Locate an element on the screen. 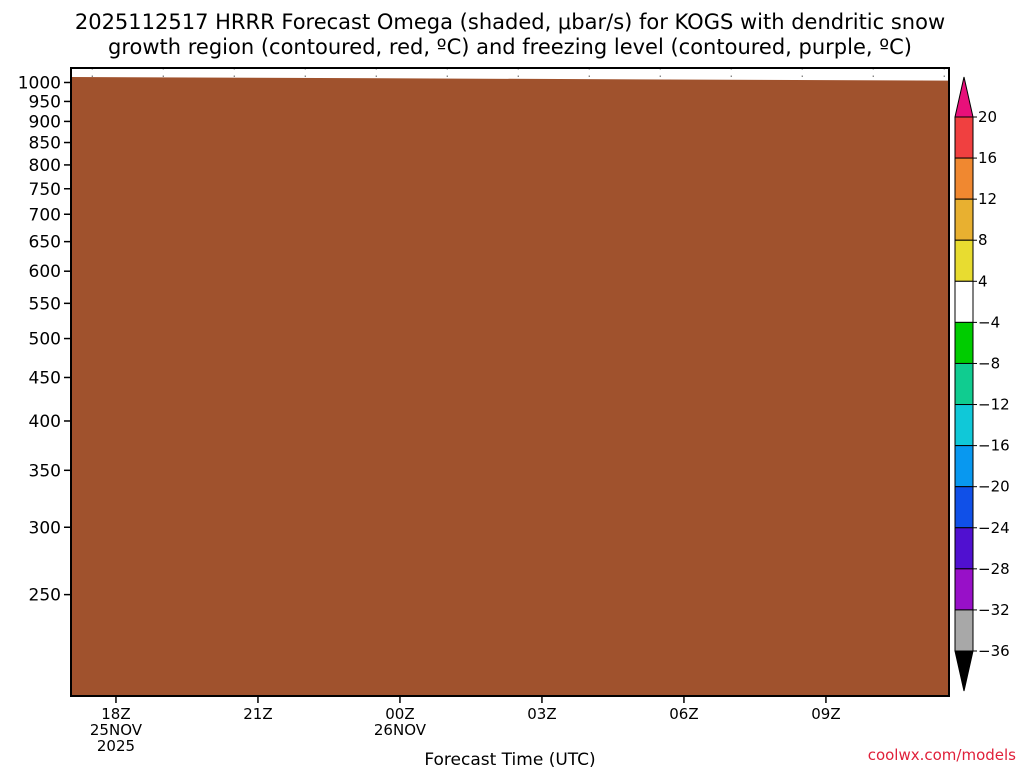 The height and width of the screenshot is (768, 1024). x-tick-label: 09Z is located at coordinates (825, 714).